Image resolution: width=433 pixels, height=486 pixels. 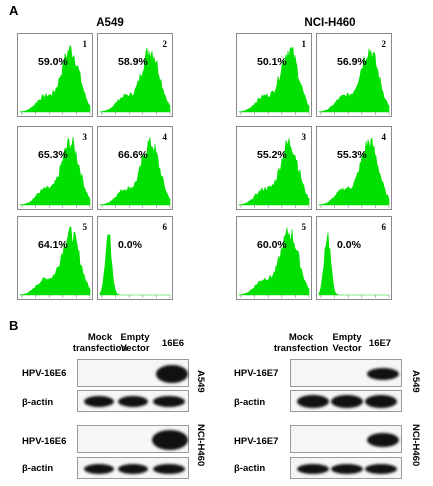 I want to click on blot-actin-a549-left, so click(x=133, y=401).